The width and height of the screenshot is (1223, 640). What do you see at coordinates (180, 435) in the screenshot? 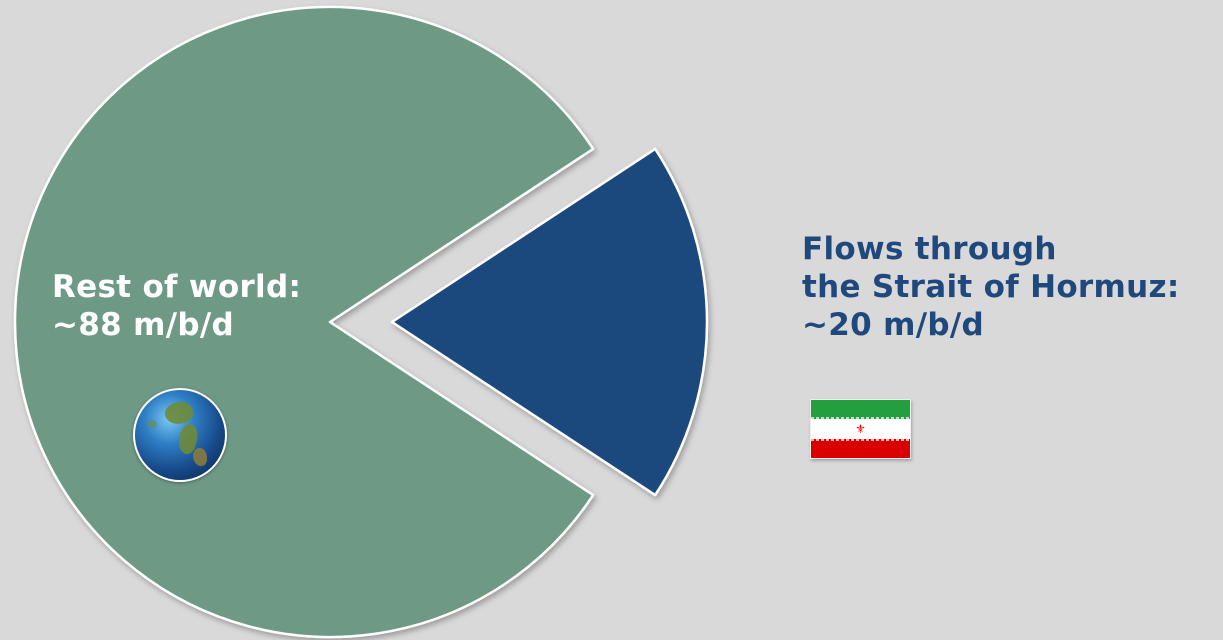
I see `globe-icon` at bounding box center [180, 435].